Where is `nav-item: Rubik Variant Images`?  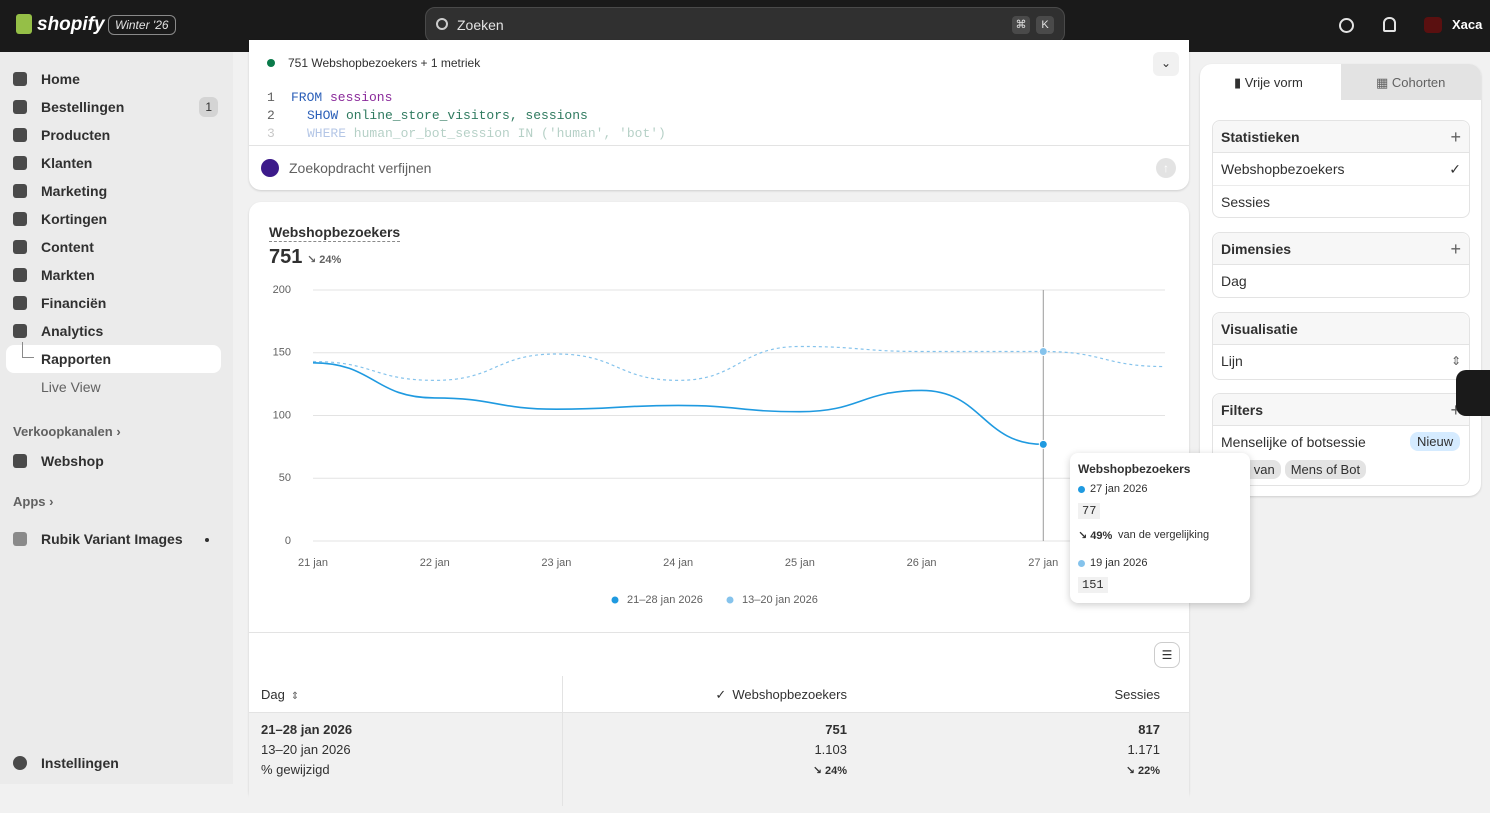 nav-item: Rubik Variant Images is located at coordinates (98, 539).